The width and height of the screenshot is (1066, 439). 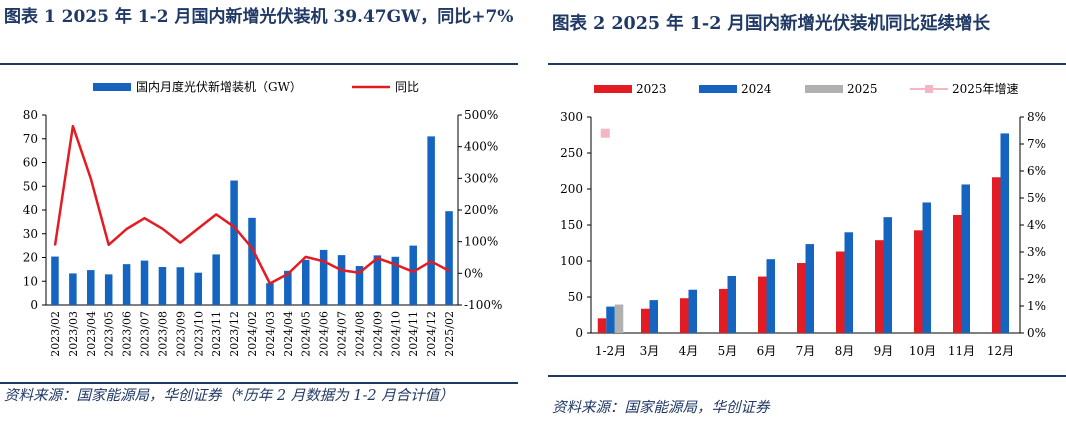 What do you see at coordinates (112, 87) in the screenshot?
I see `legend-bar-swatch` at bounding box center [112, 87].